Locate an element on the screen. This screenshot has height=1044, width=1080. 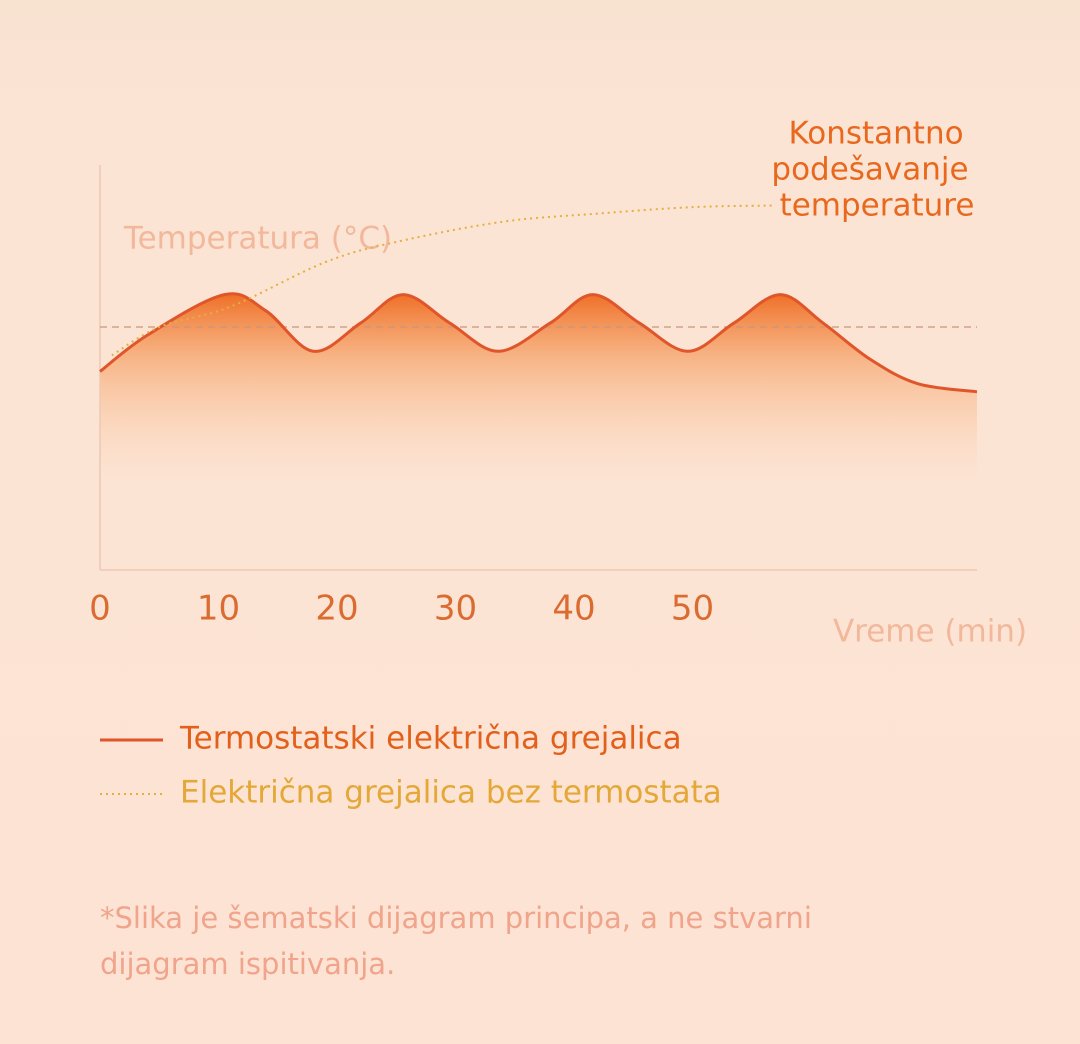
x-tick-label: 40 is located at coordinates (573, 609).